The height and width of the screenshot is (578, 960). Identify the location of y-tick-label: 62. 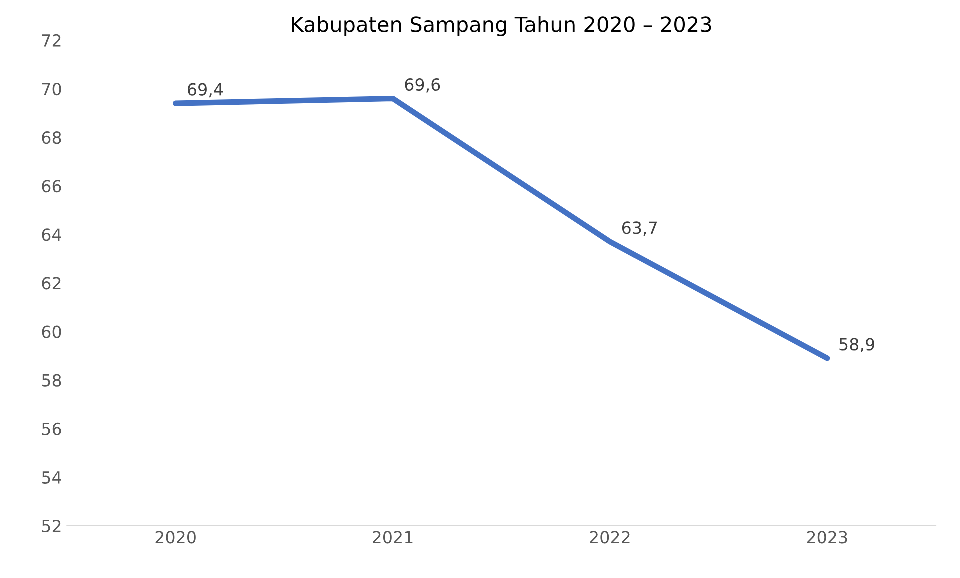
(51, 283).